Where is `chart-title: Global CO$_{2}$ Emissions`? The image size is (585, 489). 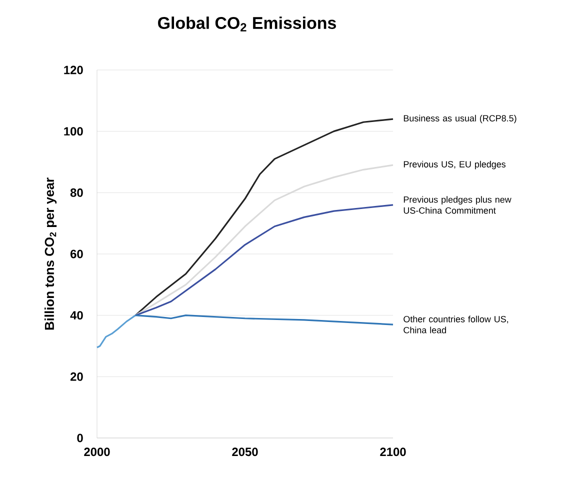 chart-title: Global CO$_{2}$ Emissions is located at coordinates (247, 24).